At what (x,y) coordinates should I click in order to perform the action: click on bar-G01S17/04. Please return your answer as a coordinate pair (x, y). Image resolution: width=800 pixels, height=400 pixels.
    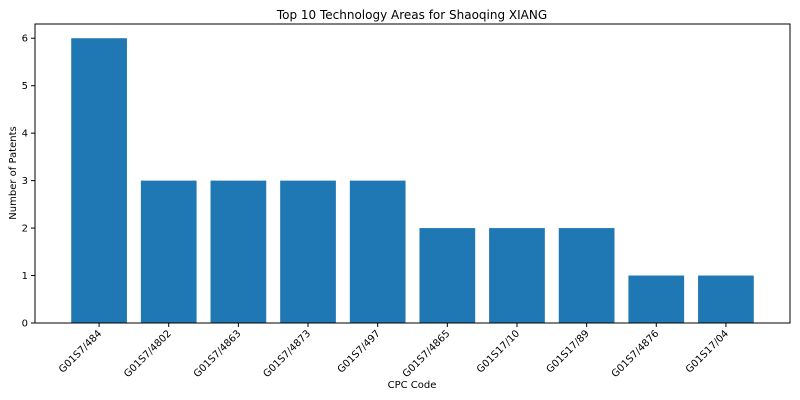
    Looking at the image, I should click on (726, 299).